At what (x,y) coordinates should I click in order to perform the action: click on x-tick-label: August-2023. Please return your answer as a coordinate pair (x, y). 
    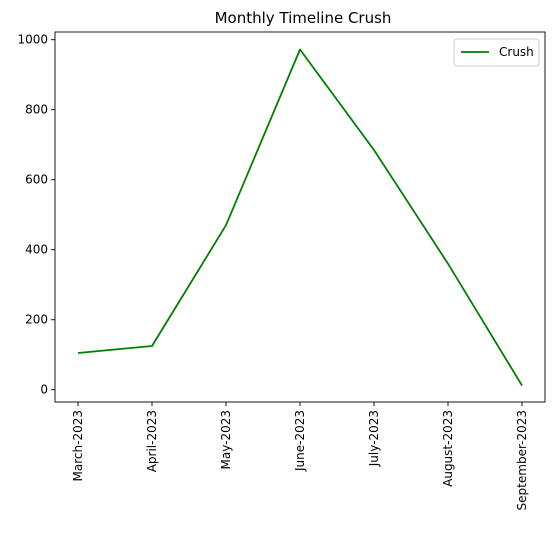
    Looking at the image, I should click on (448, 448).